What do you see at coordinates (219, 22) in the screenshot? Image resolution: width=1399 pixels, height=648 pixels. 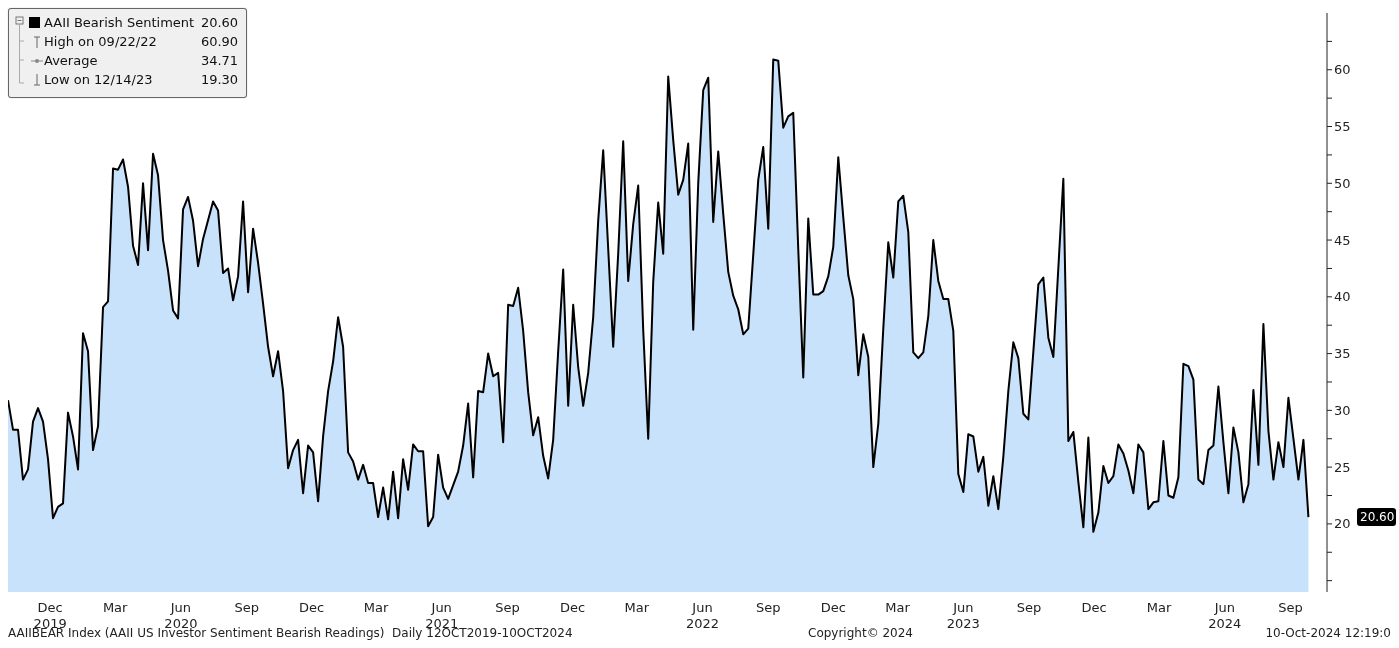 I see `annotation: 20.60` at bounding box center [219, 22].